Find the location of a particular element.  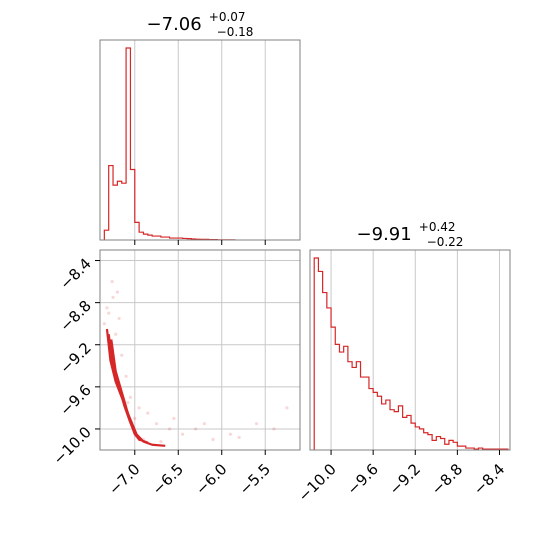

tl-histogram is located at coordinates (169, 144).